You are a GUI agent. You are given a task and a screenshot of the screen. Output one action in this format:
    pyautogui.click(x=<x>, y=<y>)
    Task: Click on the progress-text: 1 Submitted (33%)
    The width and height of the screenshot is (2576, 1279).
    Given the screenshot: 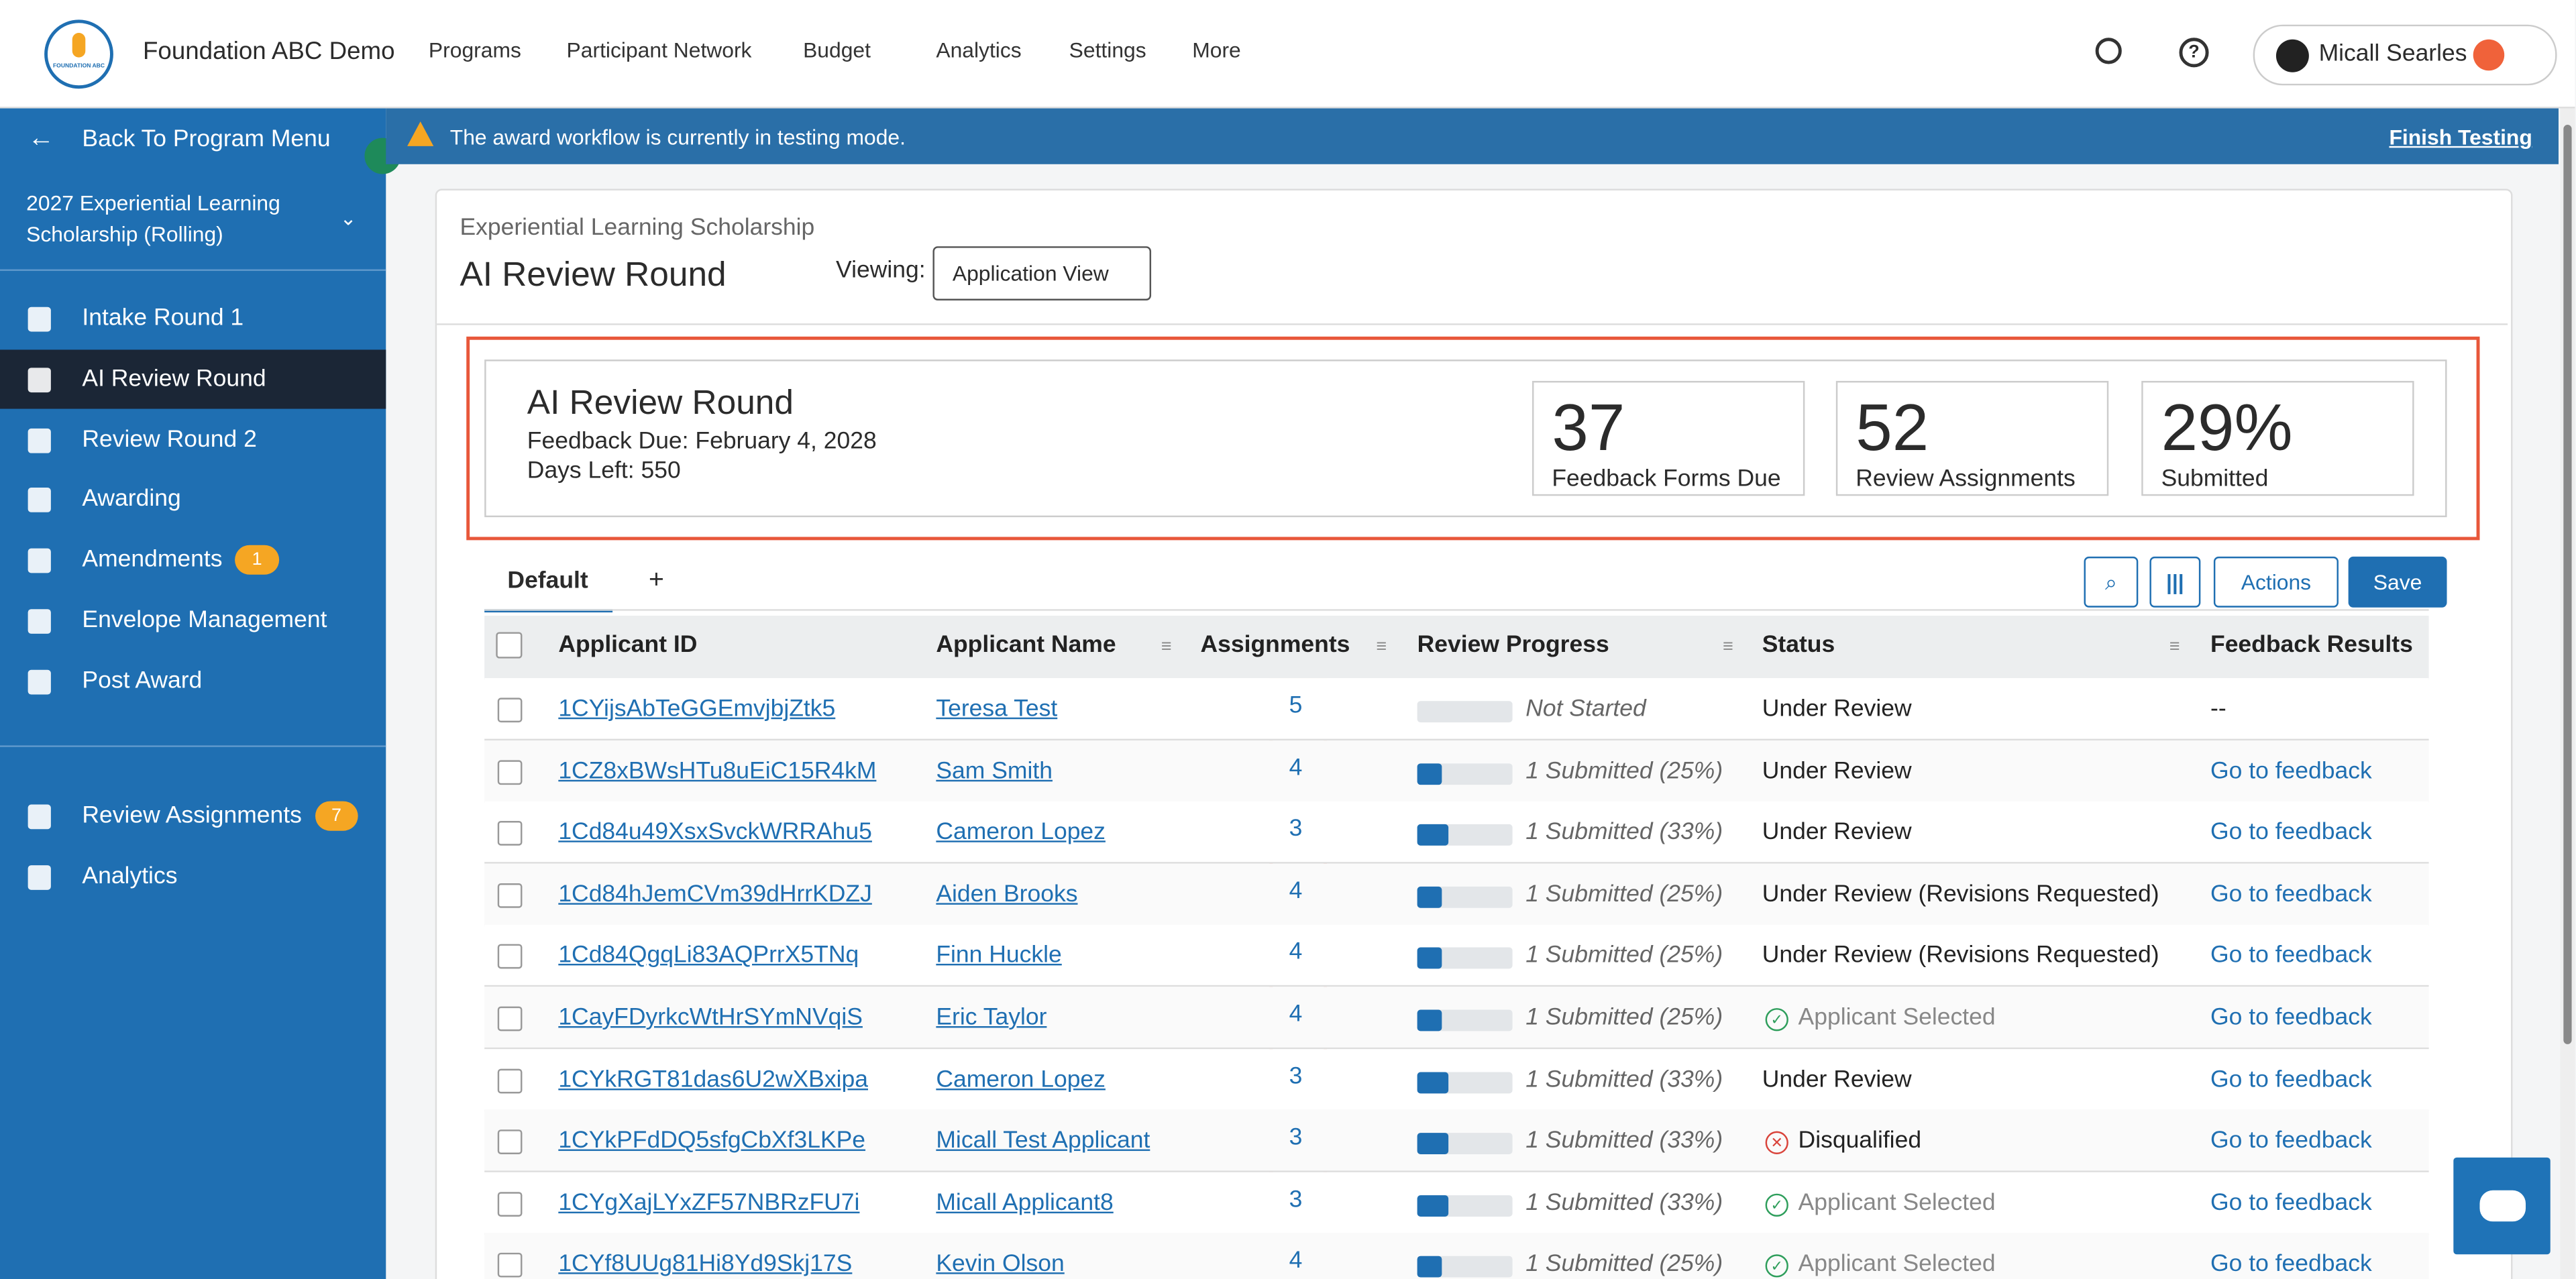 What is the action you would take?
    pyautogui.click(x=1624, y=1079)
    